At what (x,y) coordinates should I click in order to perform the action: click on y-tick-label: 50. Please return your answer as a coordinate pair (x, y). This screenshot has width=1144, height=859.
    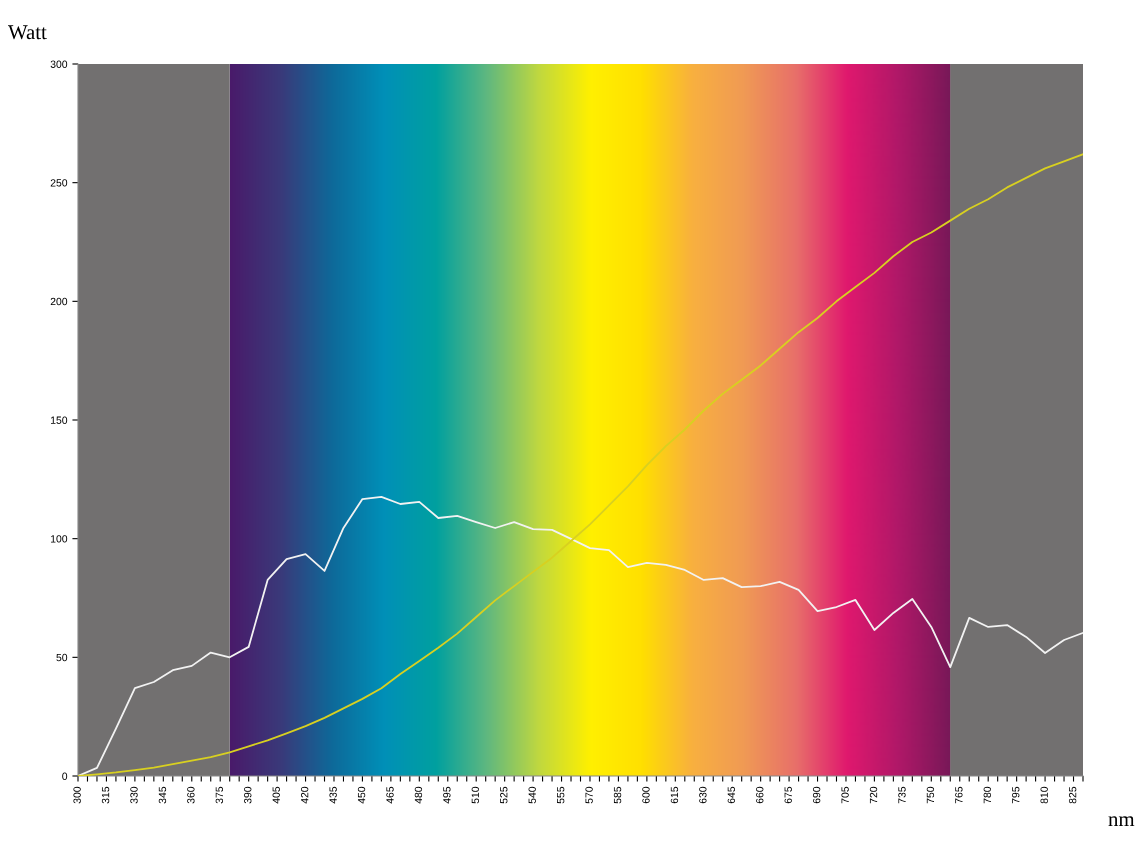
    Looking at the image, I should click on (62, 657).